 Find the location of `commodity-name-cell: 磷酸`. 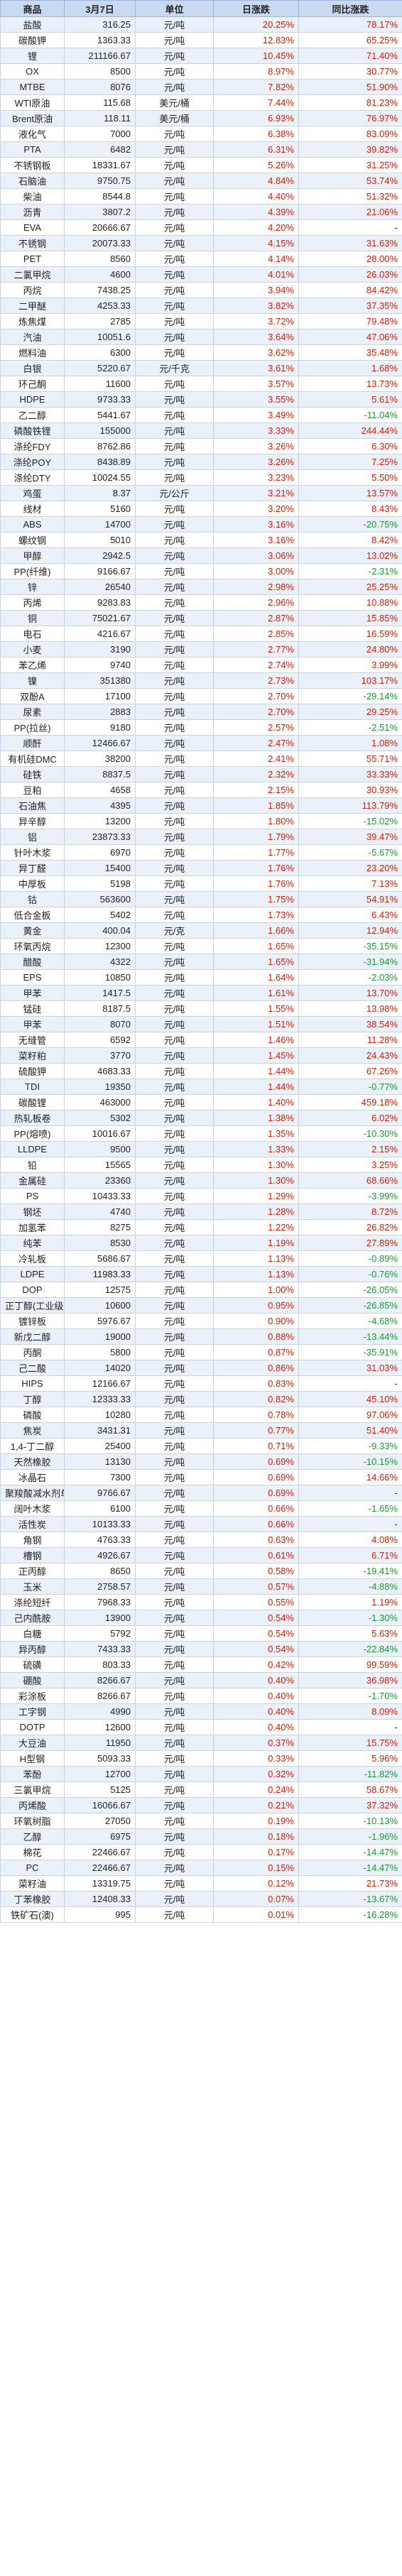

commodity-name-cell: 磷酸 is located at coordinates (32, 1415).